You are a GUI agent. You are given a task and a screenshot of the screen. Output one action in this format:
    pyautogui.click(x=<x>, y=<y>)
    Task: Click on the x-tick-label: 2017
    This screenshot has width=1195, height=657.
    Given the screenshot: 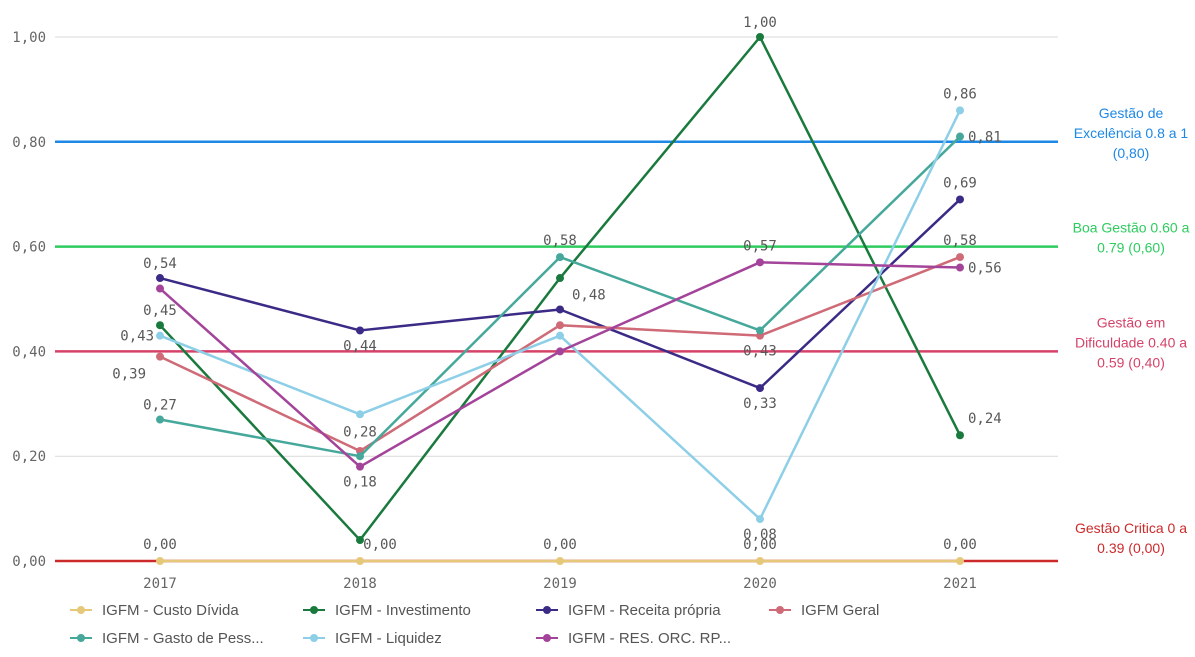 What is the action you would take?
    pyautogui.click(x=160, y=584)
    